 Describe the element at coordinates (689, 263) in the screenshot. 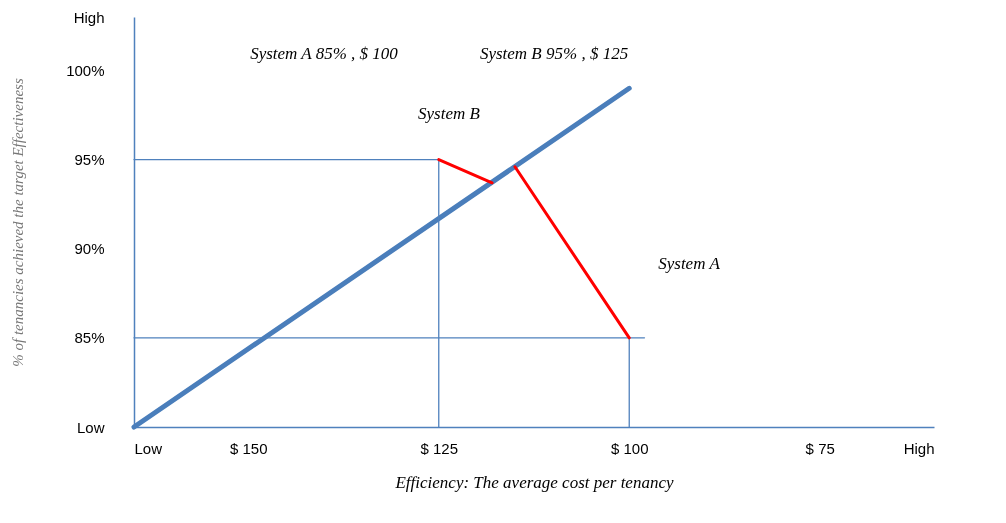

I see `annotation: System A` at that location.